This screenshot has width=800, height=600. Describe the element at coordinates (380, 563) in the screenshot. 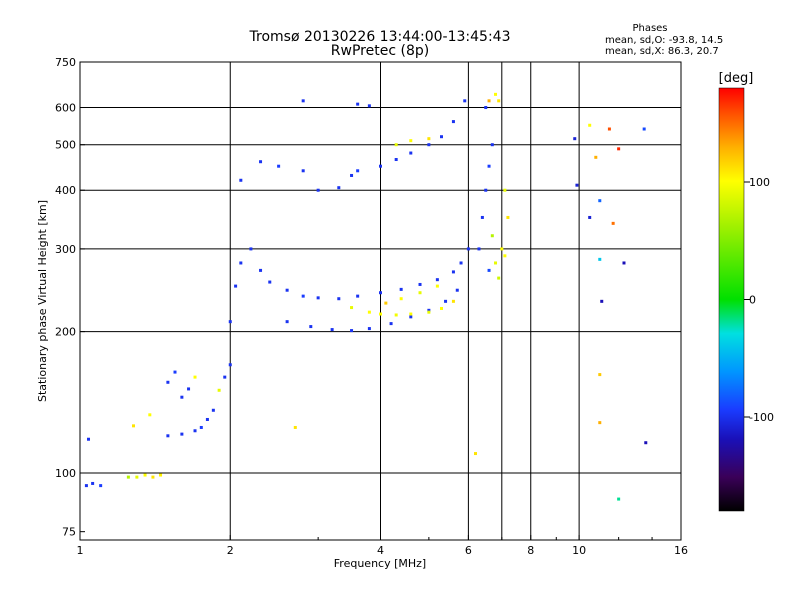

I see `x-axis-label: Frequency [MHz]` at that location.